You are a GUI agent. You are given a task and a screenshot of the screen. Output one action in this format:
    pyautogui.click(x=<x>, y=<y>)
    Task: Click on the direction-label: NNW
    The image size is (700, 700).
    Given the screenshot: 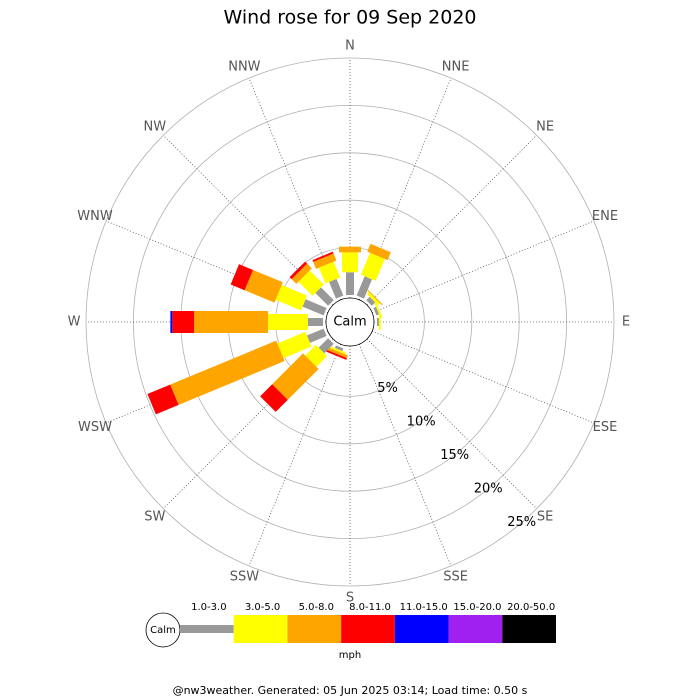 What is the action you would take?
    pyautogui.click(x=244, y=67)
    